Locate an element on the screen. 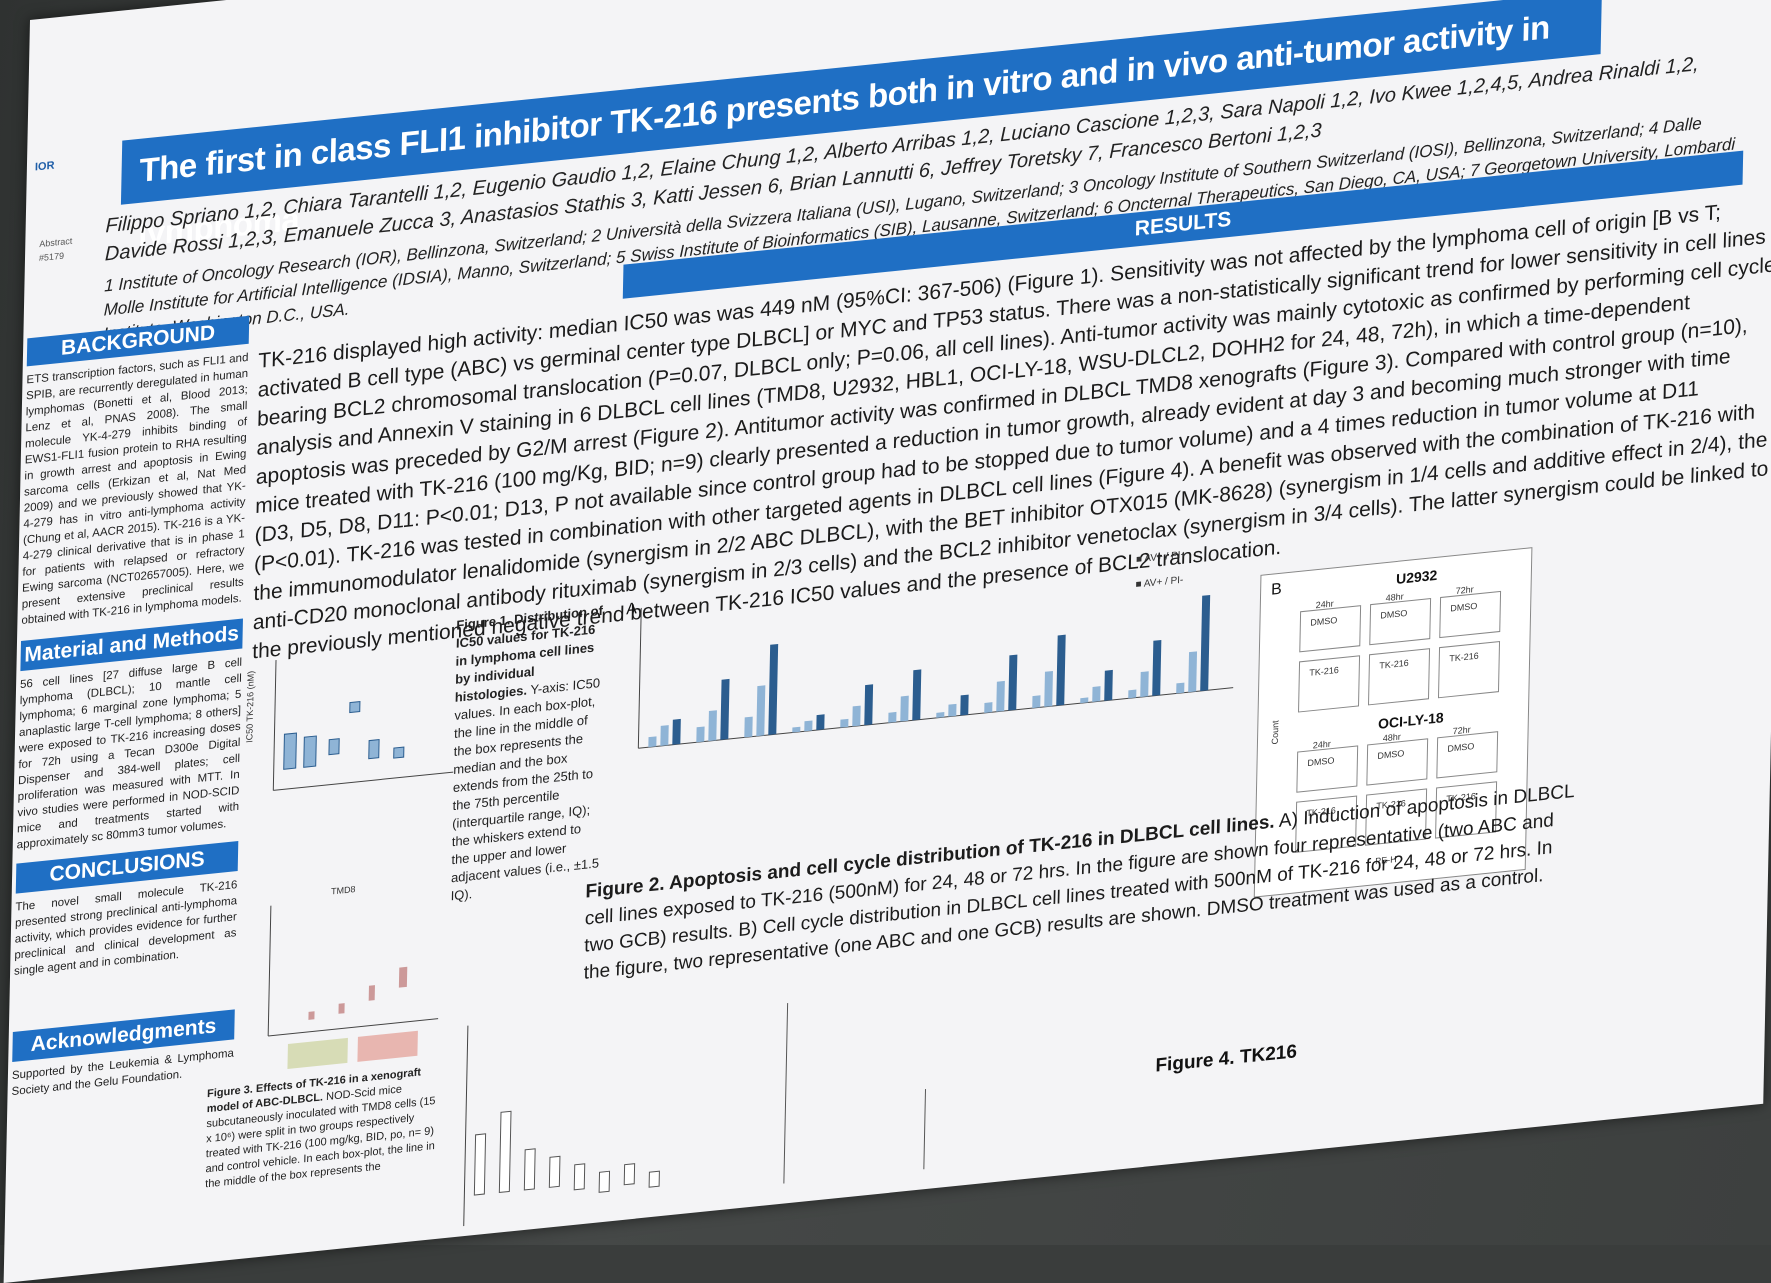 The image size is (1771, 1283). abstract-id: #5179 is located at coordinates (51, 257).